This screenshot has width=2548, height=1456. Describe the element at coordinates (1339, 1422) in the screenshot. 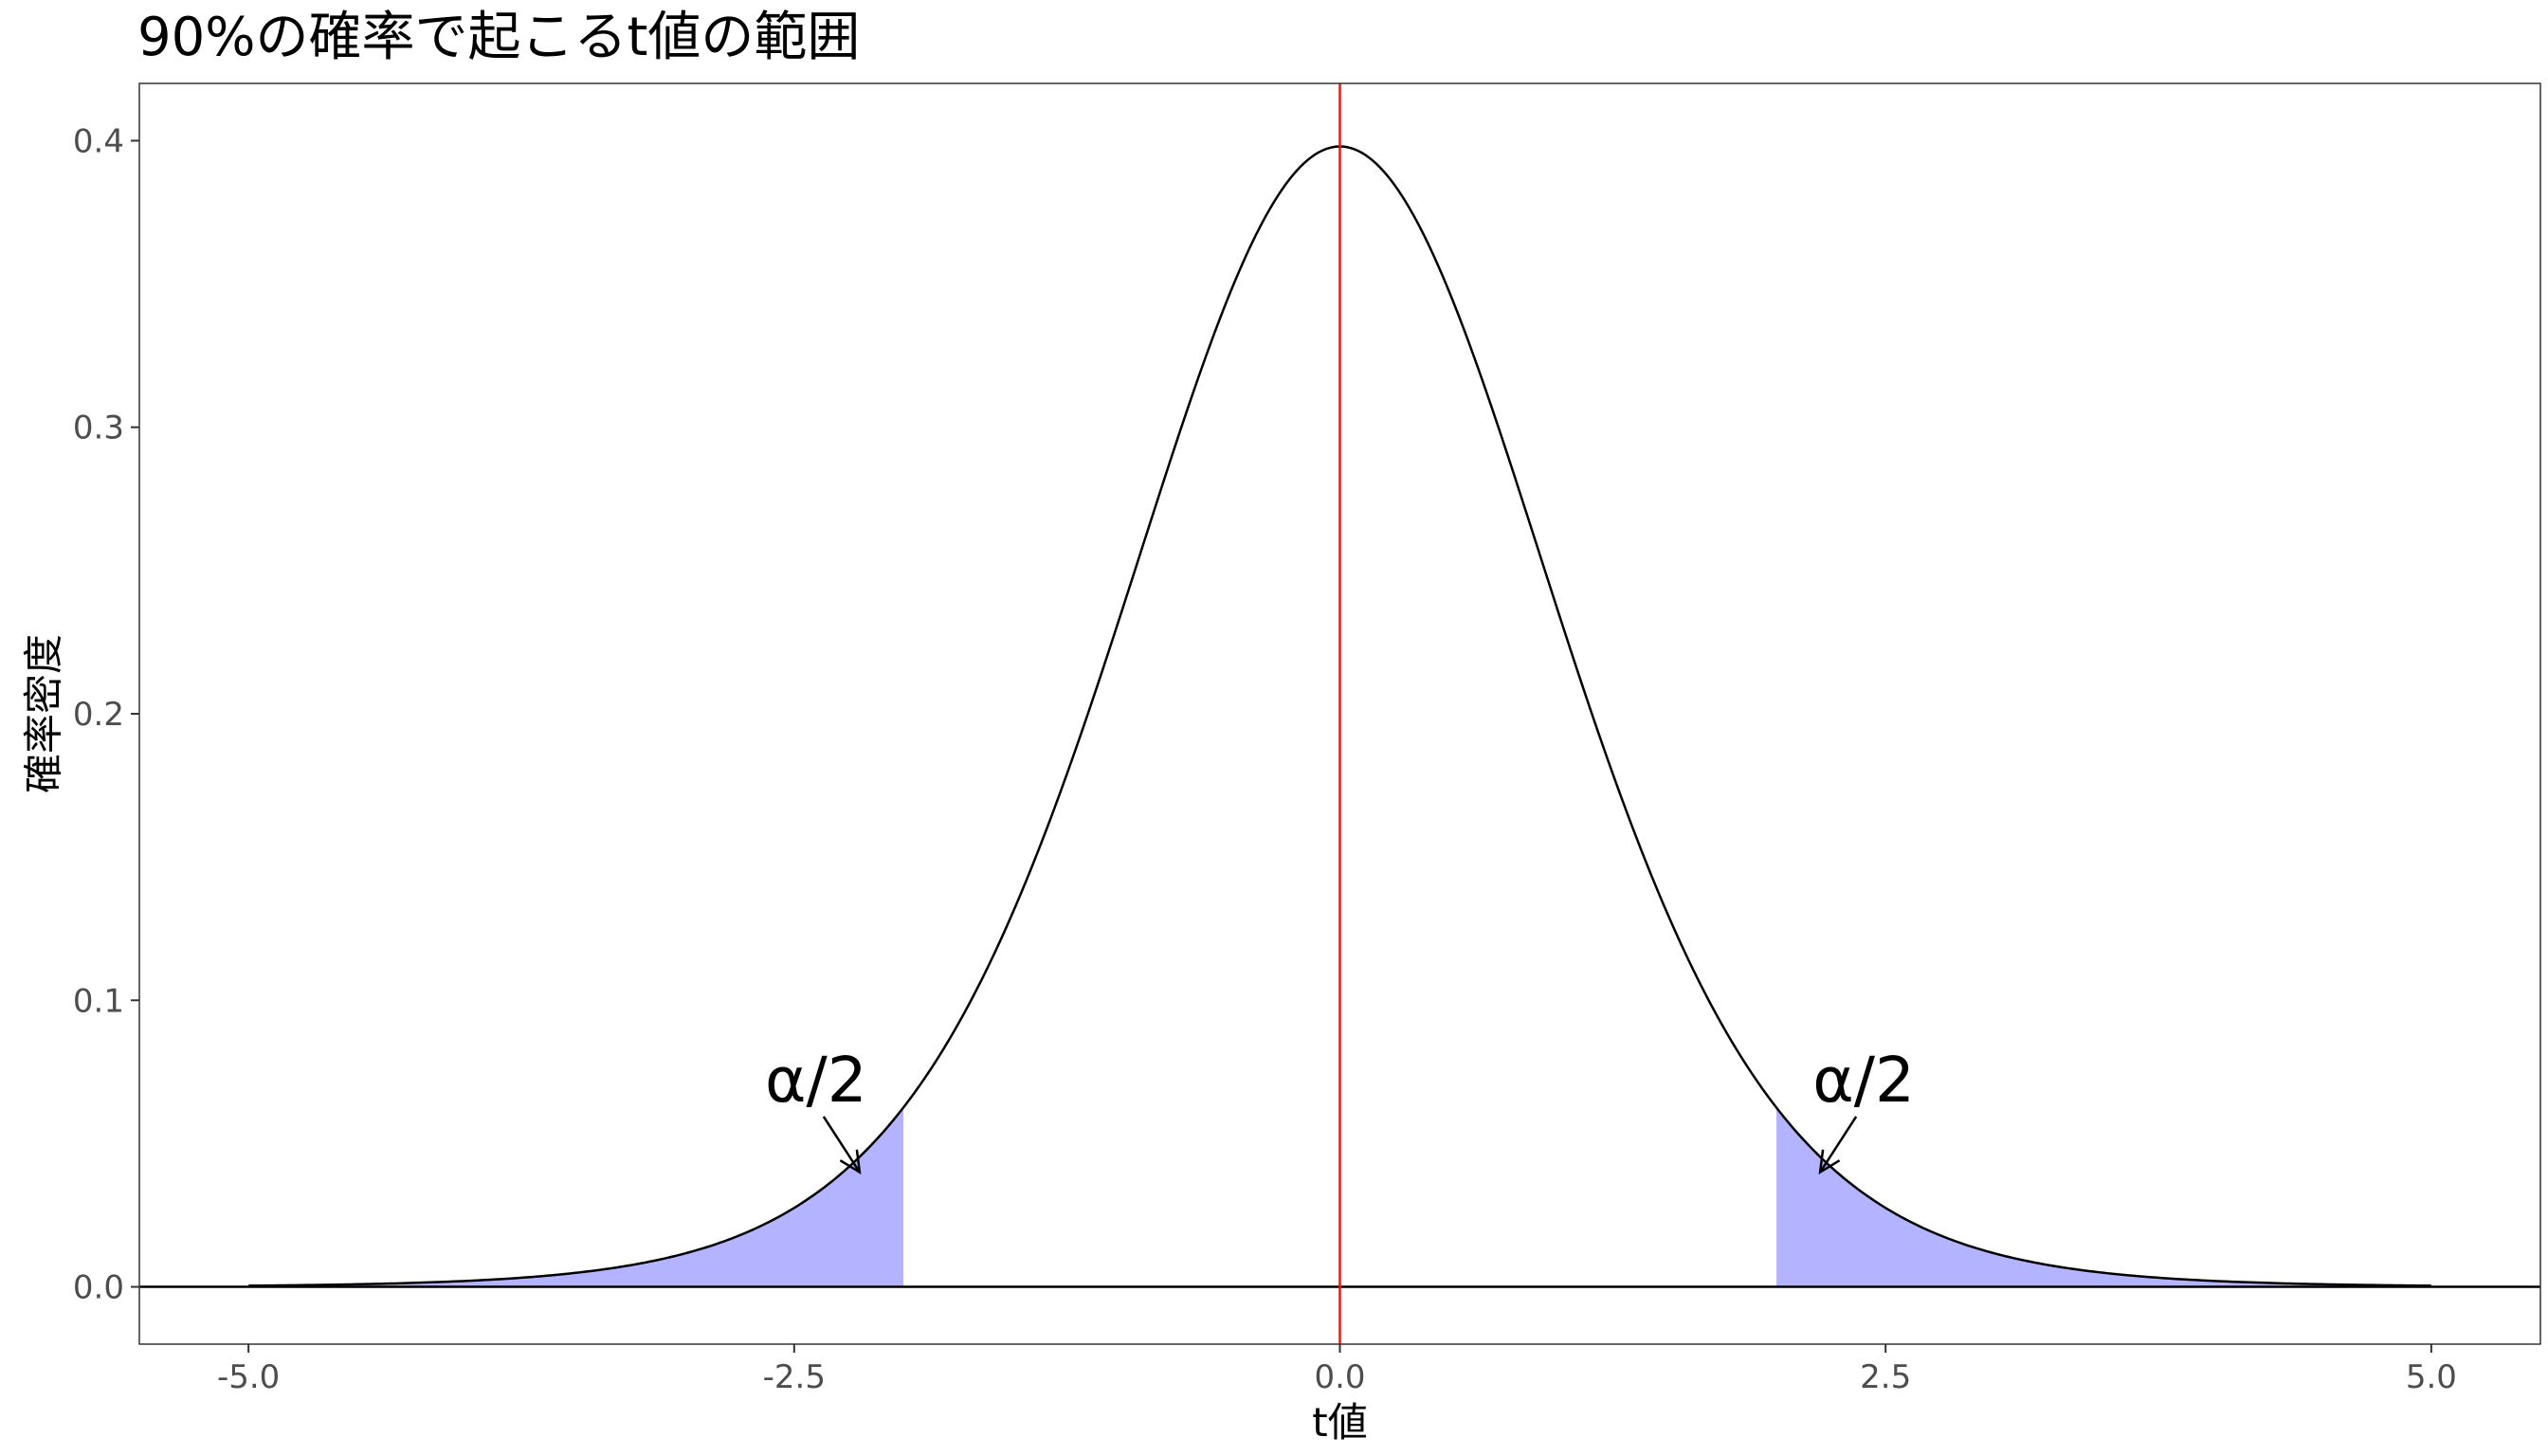

I see `x-axis-label: t値` at that location.